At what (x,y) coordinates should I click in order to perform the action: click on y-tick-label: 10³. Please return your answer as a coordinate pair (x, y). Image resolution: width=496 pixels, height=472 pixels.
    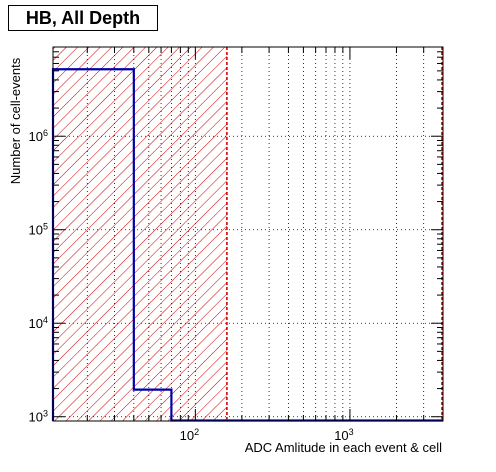
    Looking at the image, I should click on (38, 417).